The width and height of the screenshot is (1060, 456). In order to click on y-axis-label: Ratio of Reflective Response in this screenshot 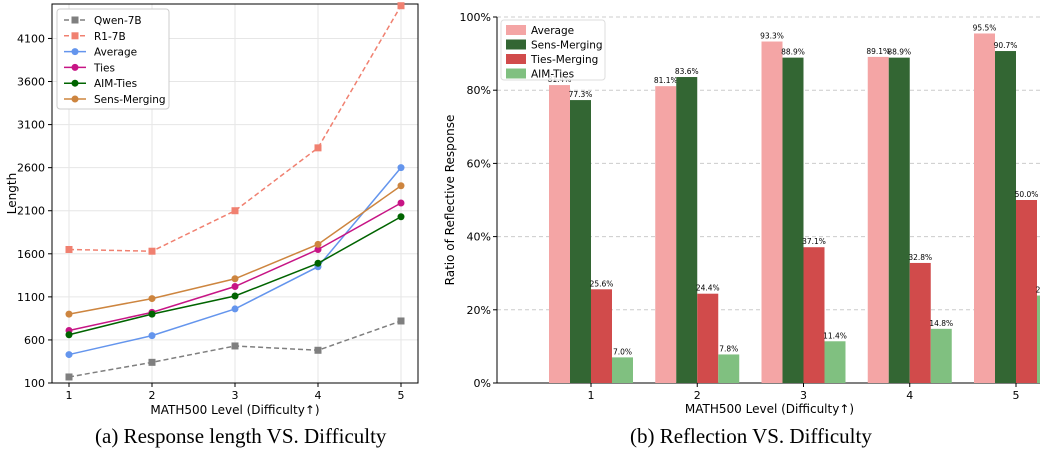, I will do `click(450, 200)`.